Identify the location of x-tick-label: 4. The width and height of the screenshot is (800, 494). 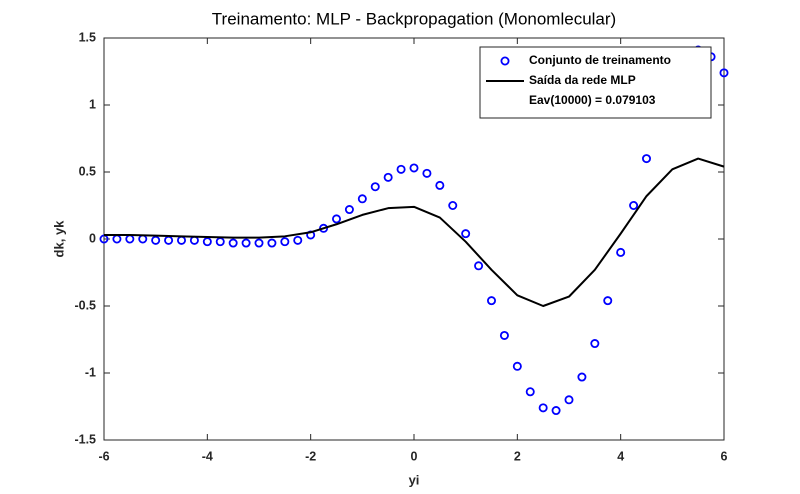
(620, 456).